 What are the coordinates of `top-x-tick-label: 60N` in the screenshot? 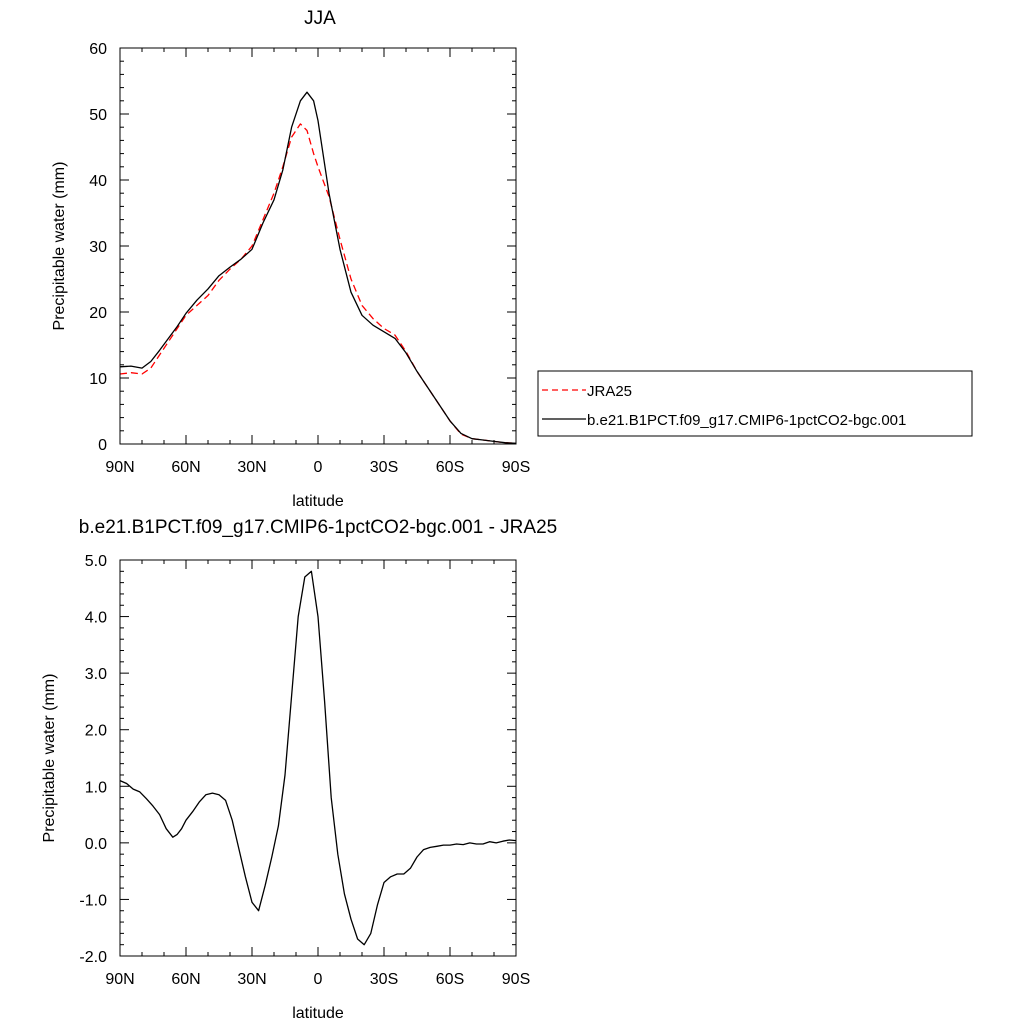 It's located at (185, 467).